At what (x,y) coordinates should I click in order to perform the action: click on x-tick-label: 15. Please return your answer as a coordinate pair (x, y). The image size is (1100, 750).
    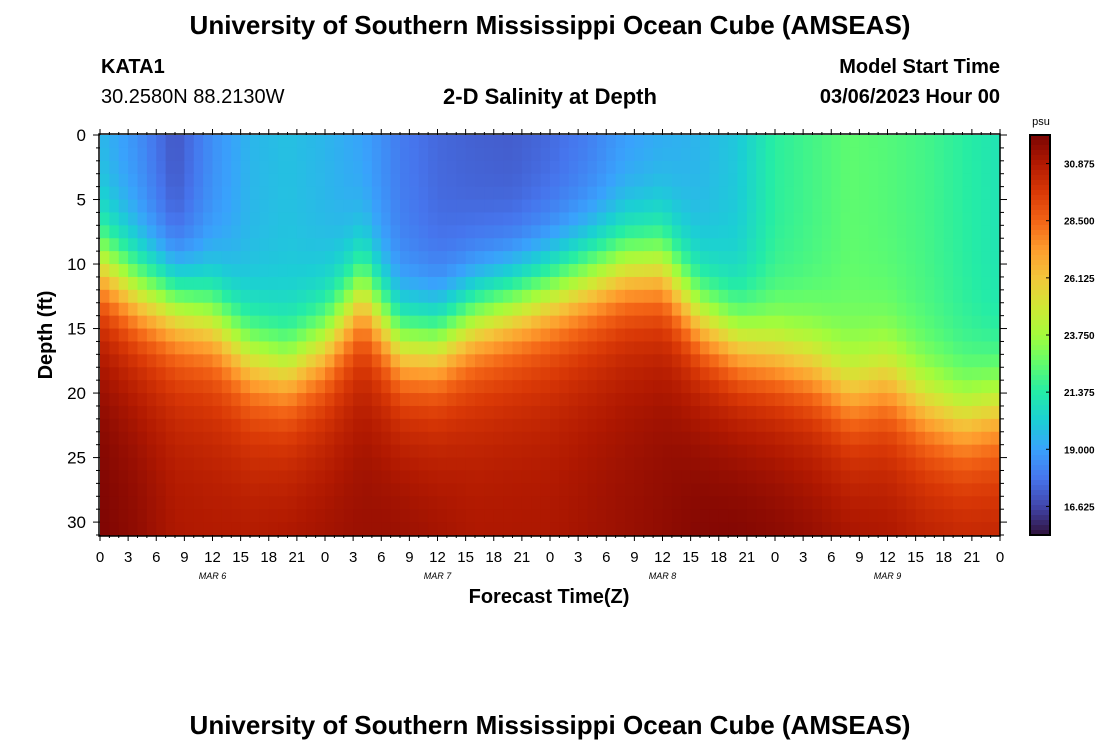
    Looking at the image, I should click on (915, 557).